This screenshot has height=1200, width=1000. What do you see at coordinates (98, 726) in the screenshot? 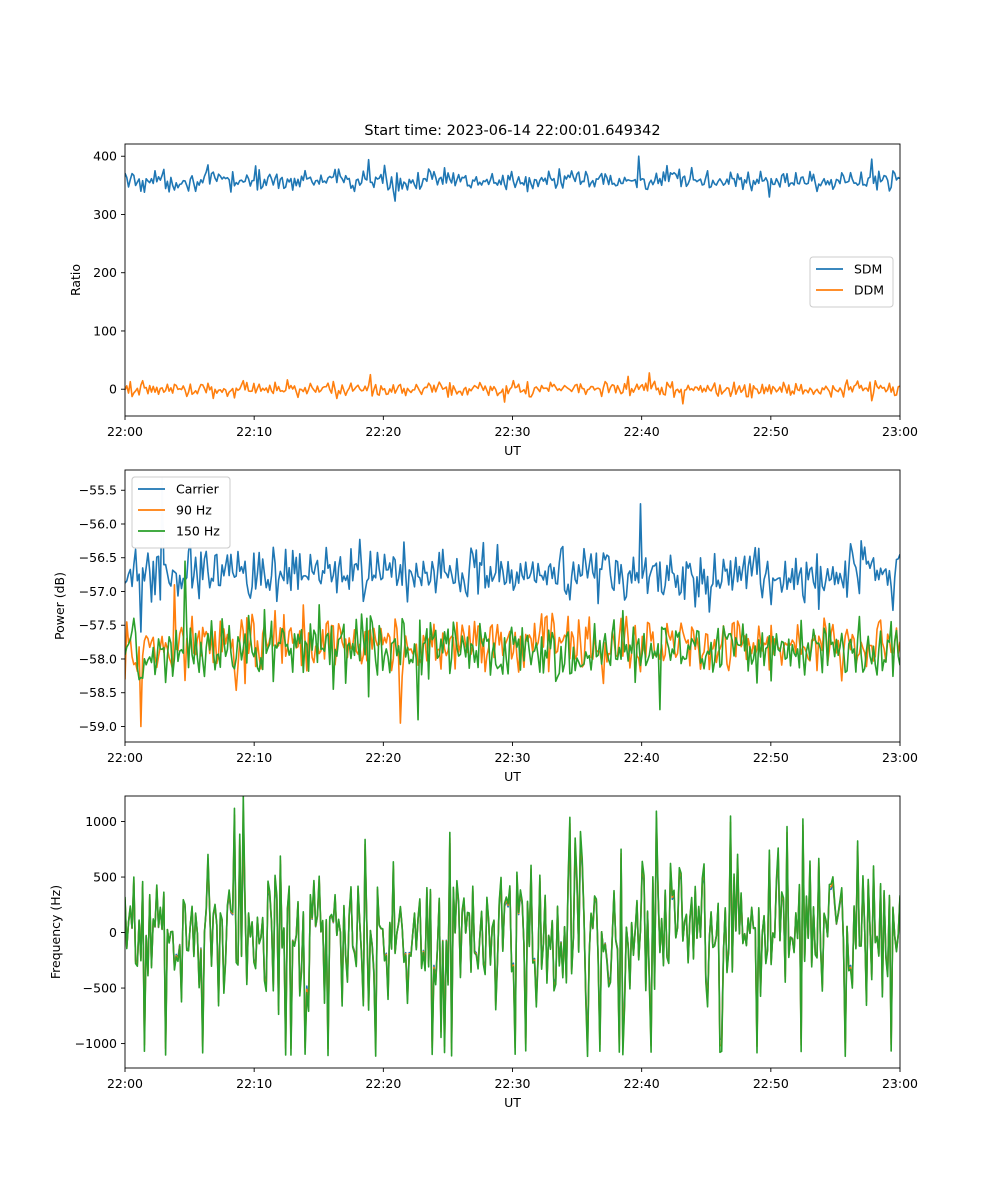
I see `y-tick-label: −59.0` at bounding box center [98, 726].